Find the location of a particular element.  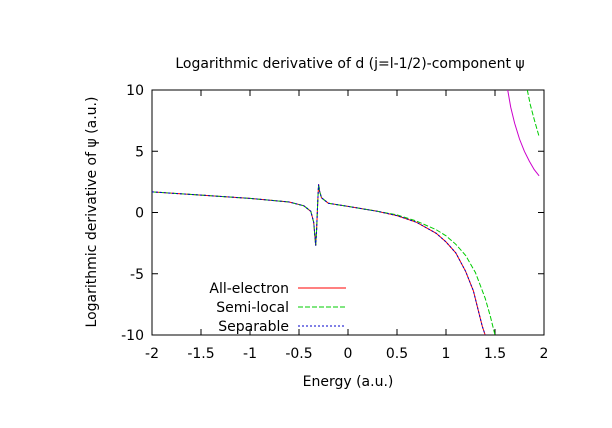

x-tick-label: -1 is located at coordinates (250, 354).